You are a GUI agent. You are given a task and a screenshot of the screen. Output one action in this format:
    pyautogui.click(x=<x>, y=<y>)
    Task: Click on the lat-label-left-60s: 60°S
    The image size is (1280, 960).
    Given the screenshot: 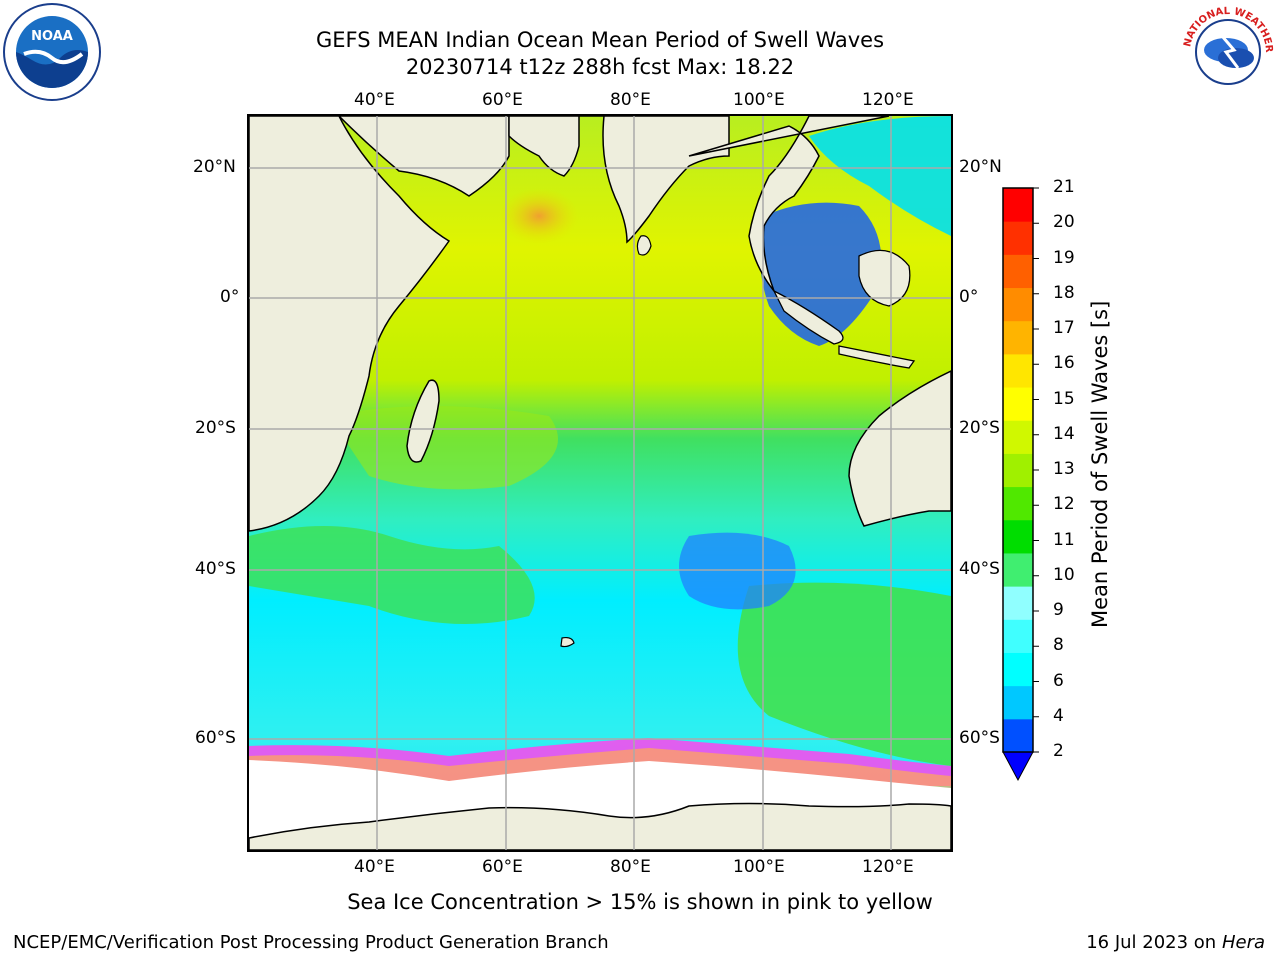 What is the action you would take?
    pyautogui.click(x=215, y=738)
    